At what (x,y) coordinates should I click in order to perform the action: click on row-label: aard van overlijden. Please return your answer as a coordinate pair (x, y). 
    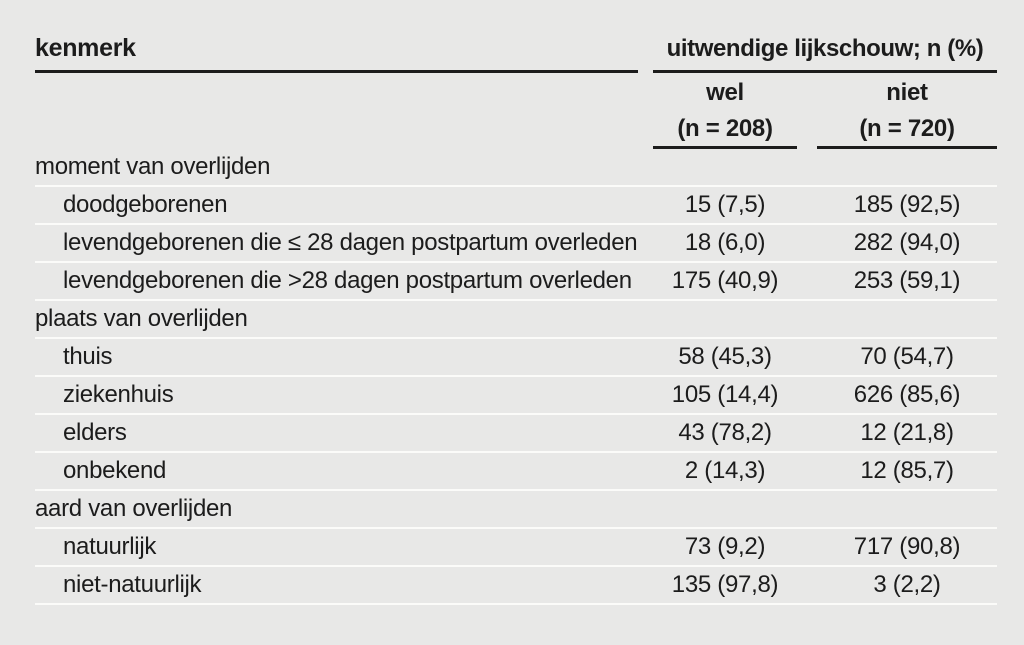
    Looking at the image, I should click on (134, 508).